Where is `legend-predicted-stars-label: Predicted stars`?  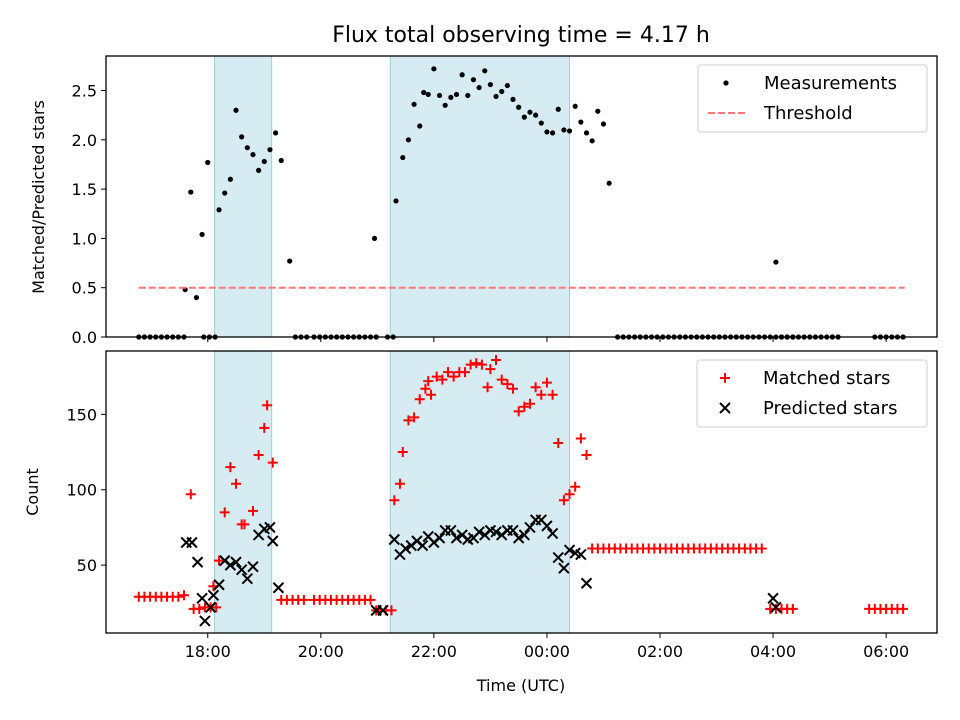
legend-predicted-stars-label: Predicted stars is located at coordinates (830, 408).